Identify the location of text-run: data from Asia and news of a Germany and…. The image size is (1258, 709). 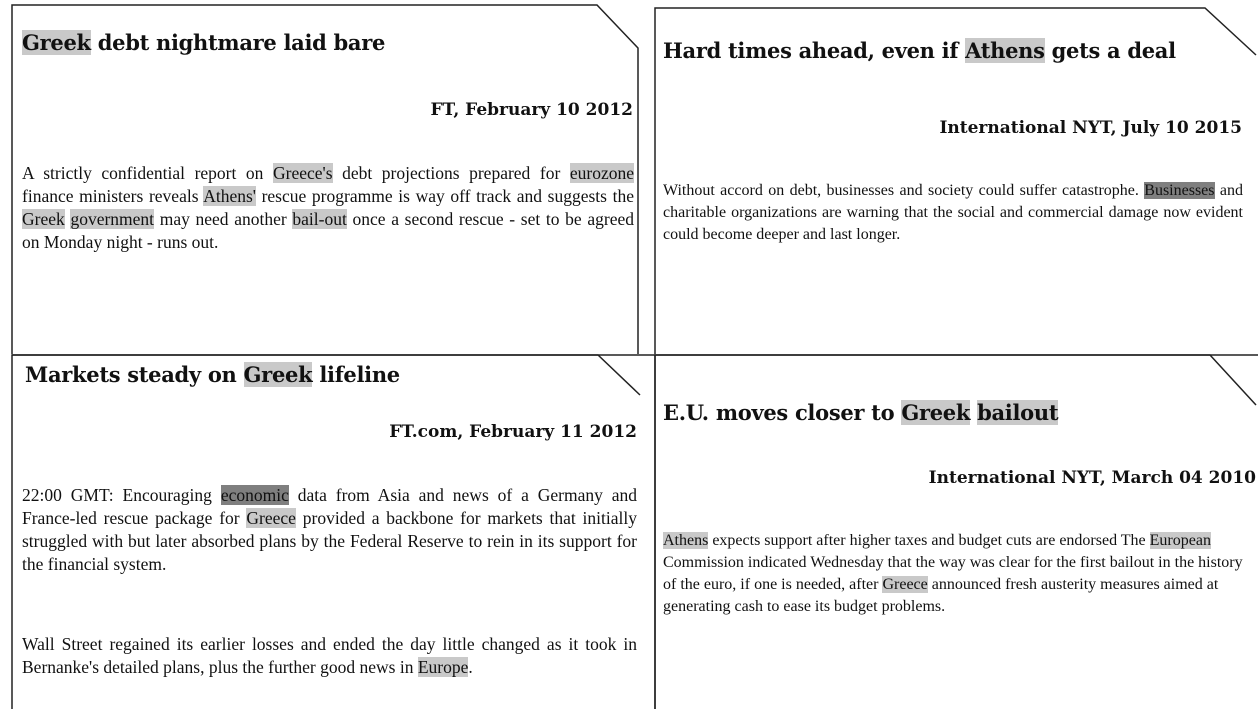
(330, 506).